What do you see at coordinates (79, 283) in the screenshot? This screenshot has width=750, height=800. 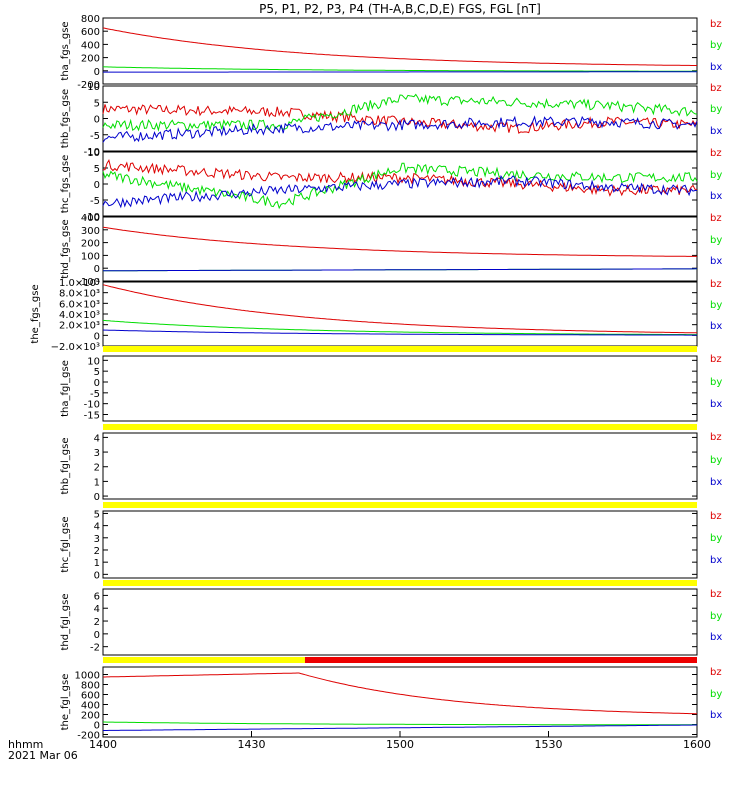 I see `y-tick-label: 1.0×10⁴` at bounding box center [79, 283].